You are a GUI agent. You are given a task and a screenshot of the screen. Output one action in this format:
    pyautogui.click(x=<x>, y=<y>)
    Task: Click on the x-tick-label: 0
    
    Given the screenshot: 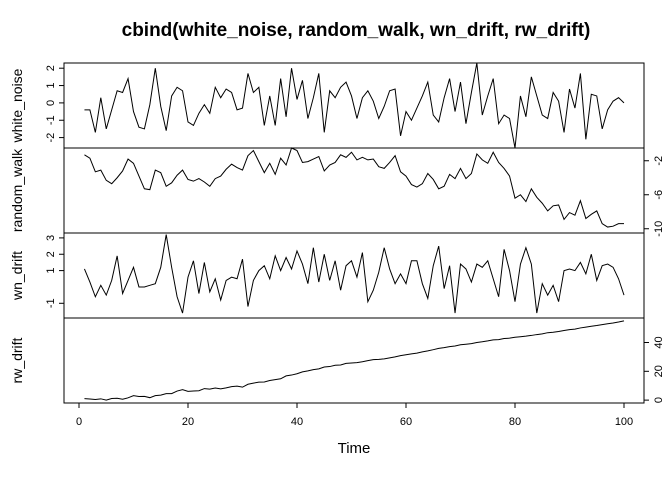 What is the action you would take?
    pyautogui.click(x=79, y=422)
    